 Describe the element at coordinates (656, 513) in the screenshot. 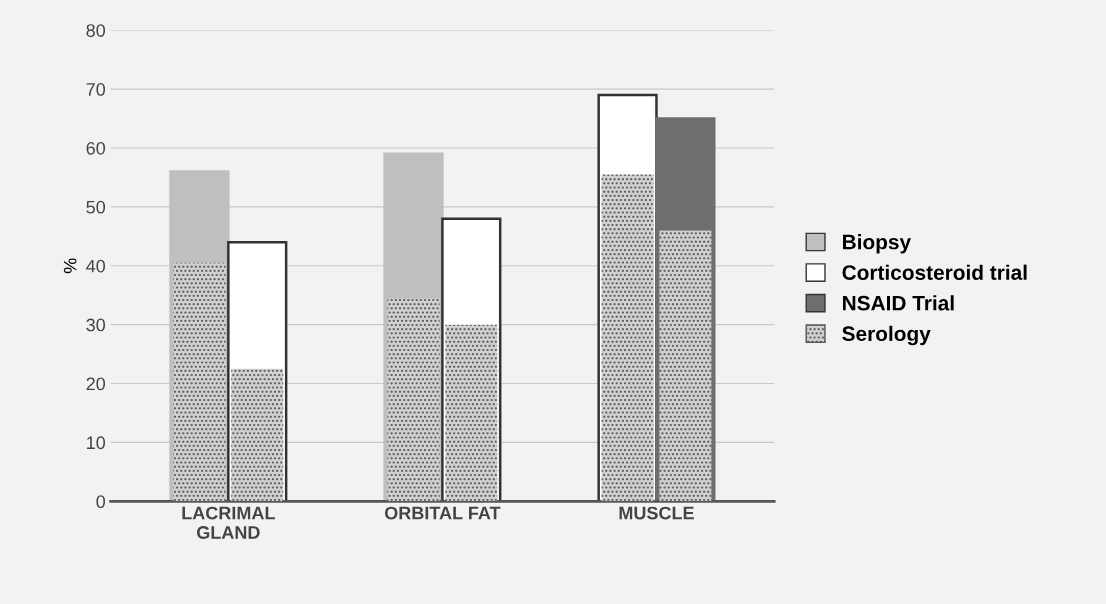

I see `x-tick-label: MUSCLE` at that location.